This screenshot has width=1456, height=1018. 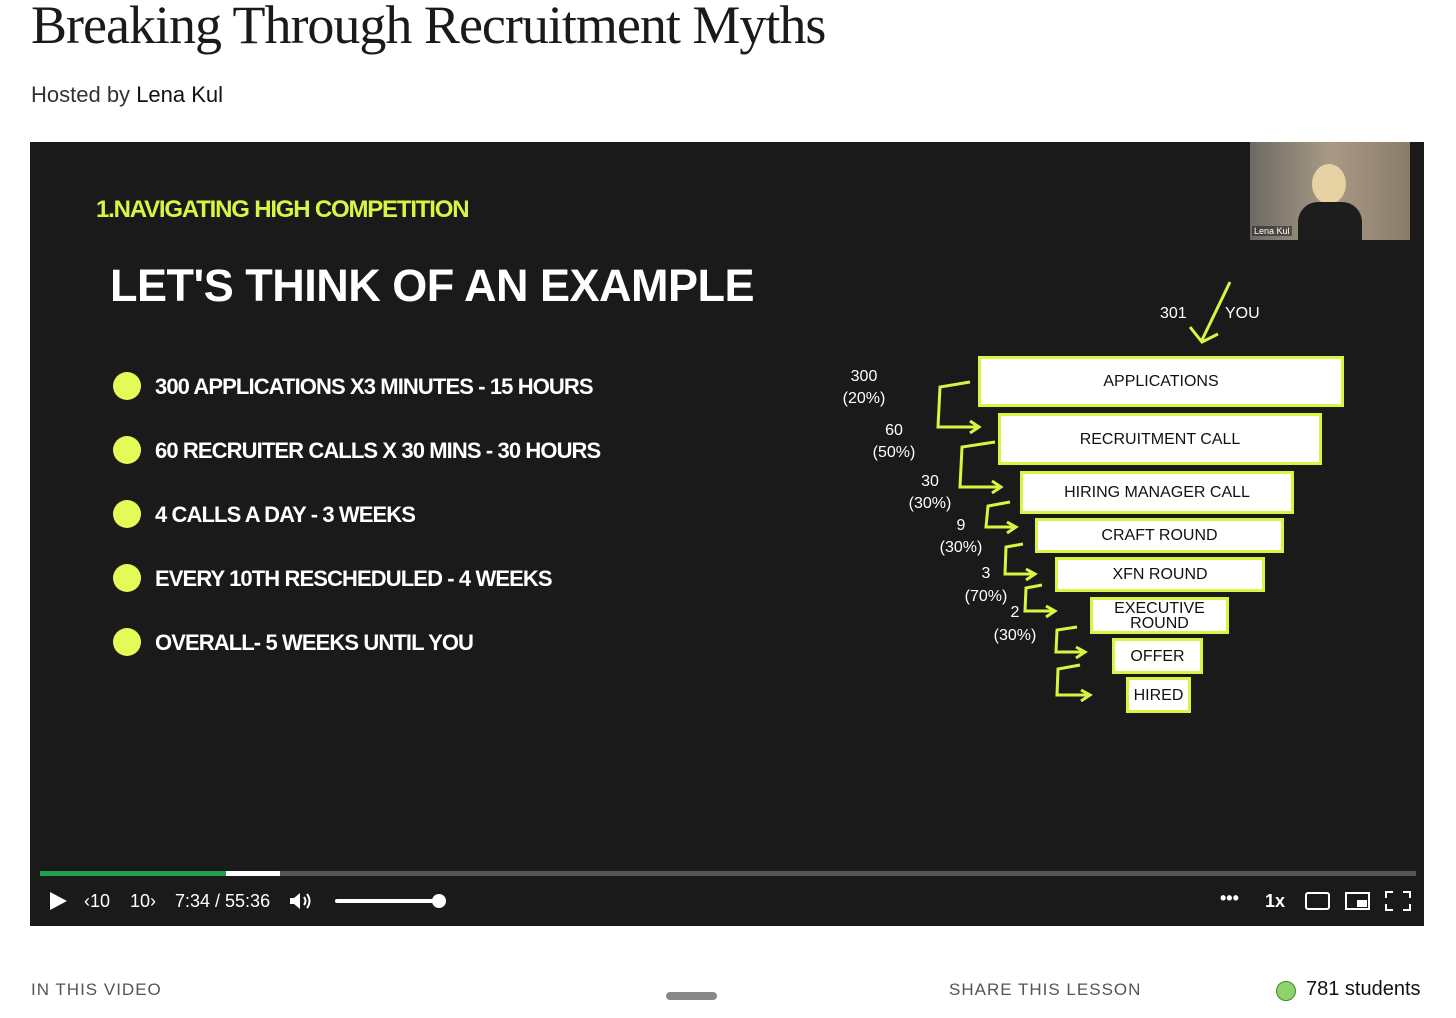 I want to click on transition-count: 3, so click(x=986, y=573).